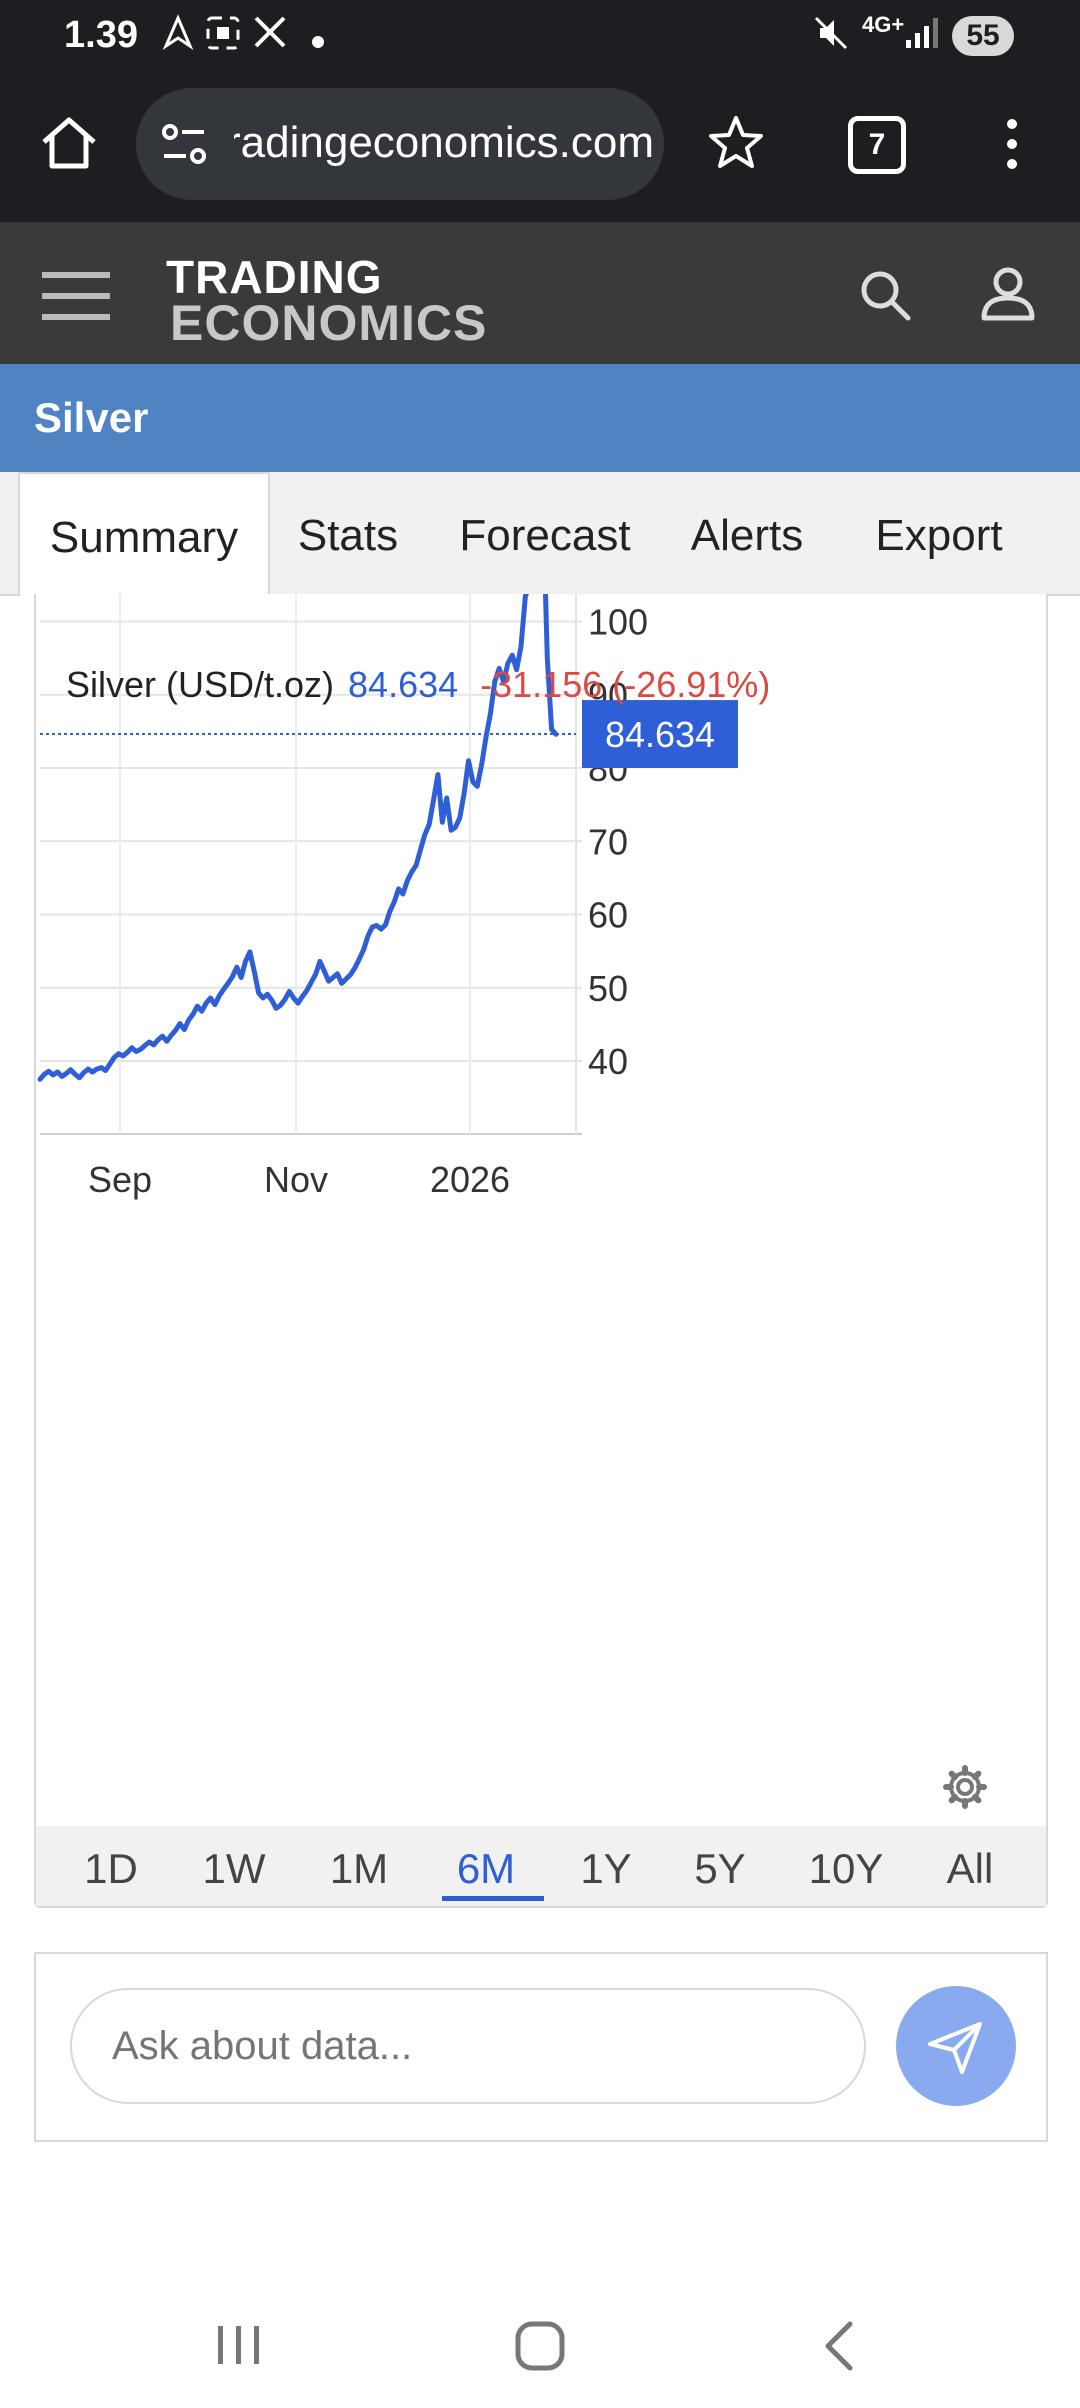 Image resolution: width=1080 pixels, height=2408 pixels. What do you see at coordinates (329, 323) in the screenshot?
I see `logo-line-economics: ECONOMICS` at bounding box center [329, 323].